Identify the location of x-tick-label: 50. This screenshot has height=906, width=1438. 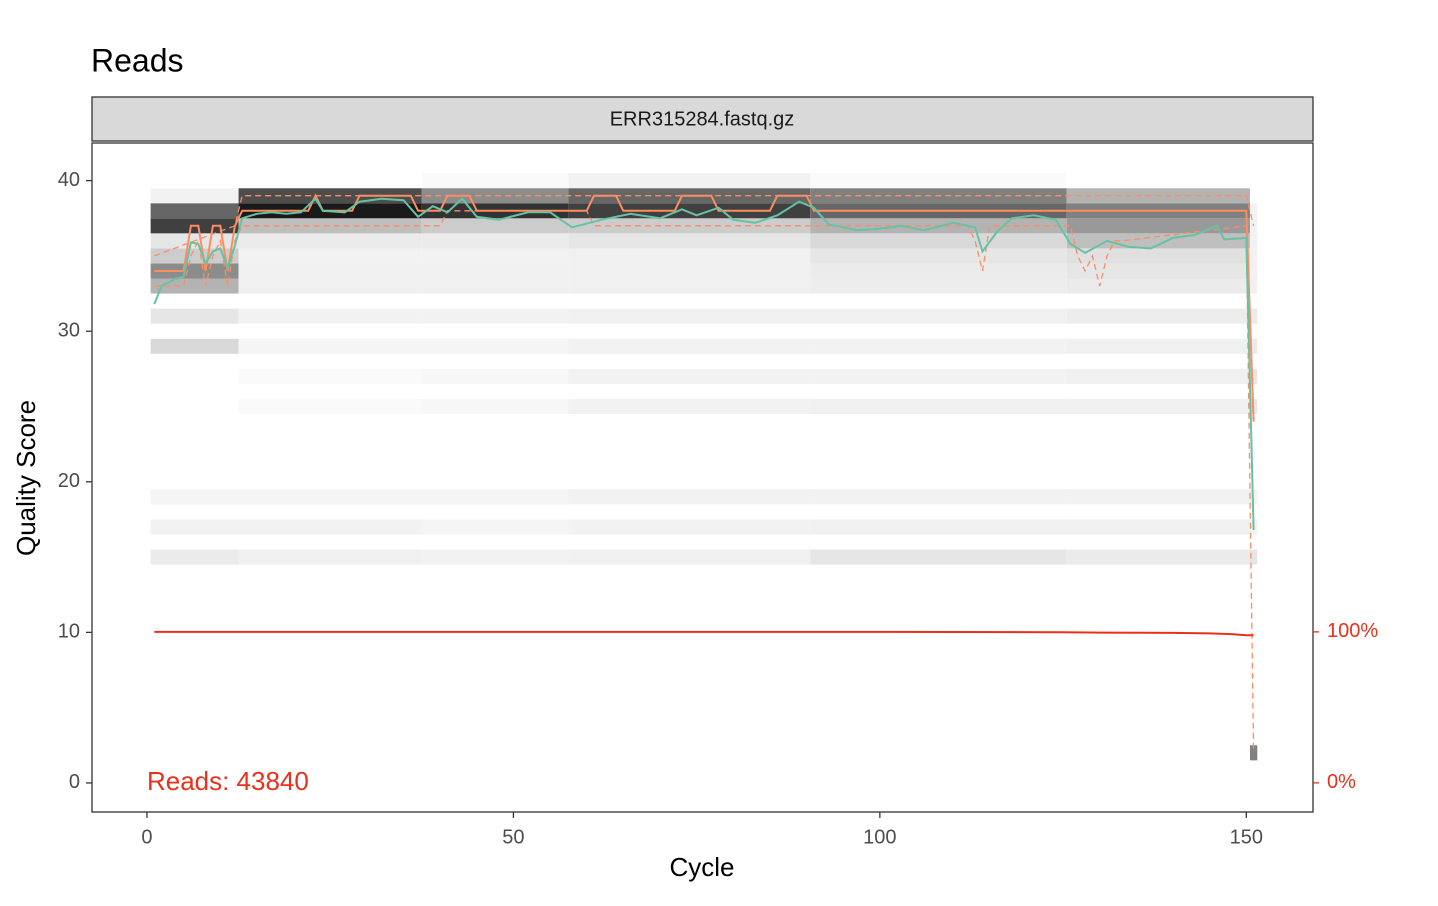
(513, 837).